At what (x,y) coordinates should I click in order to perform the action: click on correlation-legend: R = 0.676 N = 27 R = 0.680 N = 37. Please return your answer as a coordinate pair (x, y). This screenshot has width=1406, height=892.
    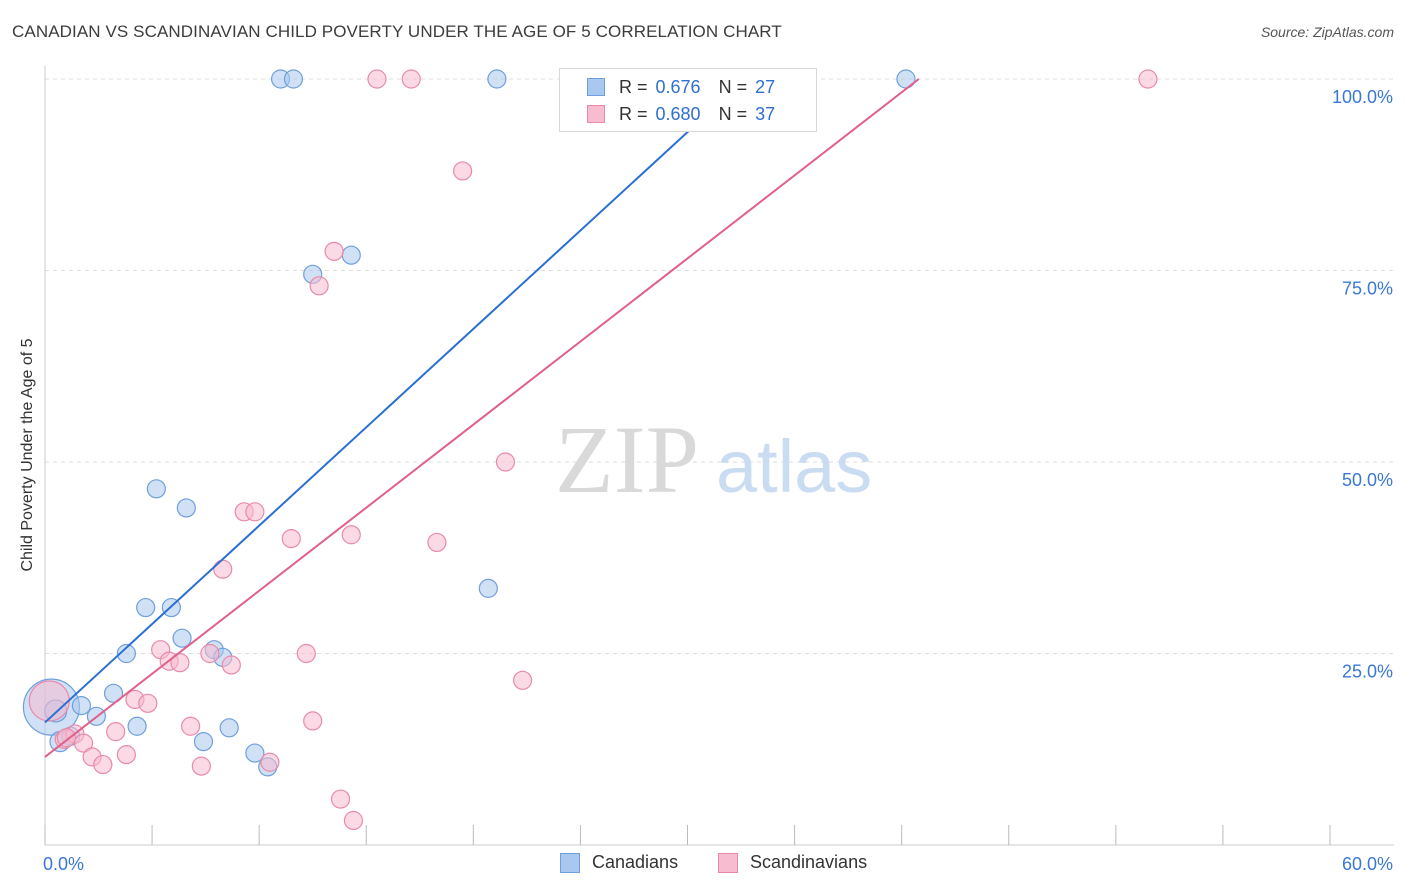
    Looking at the image, I should click on (688, 100).